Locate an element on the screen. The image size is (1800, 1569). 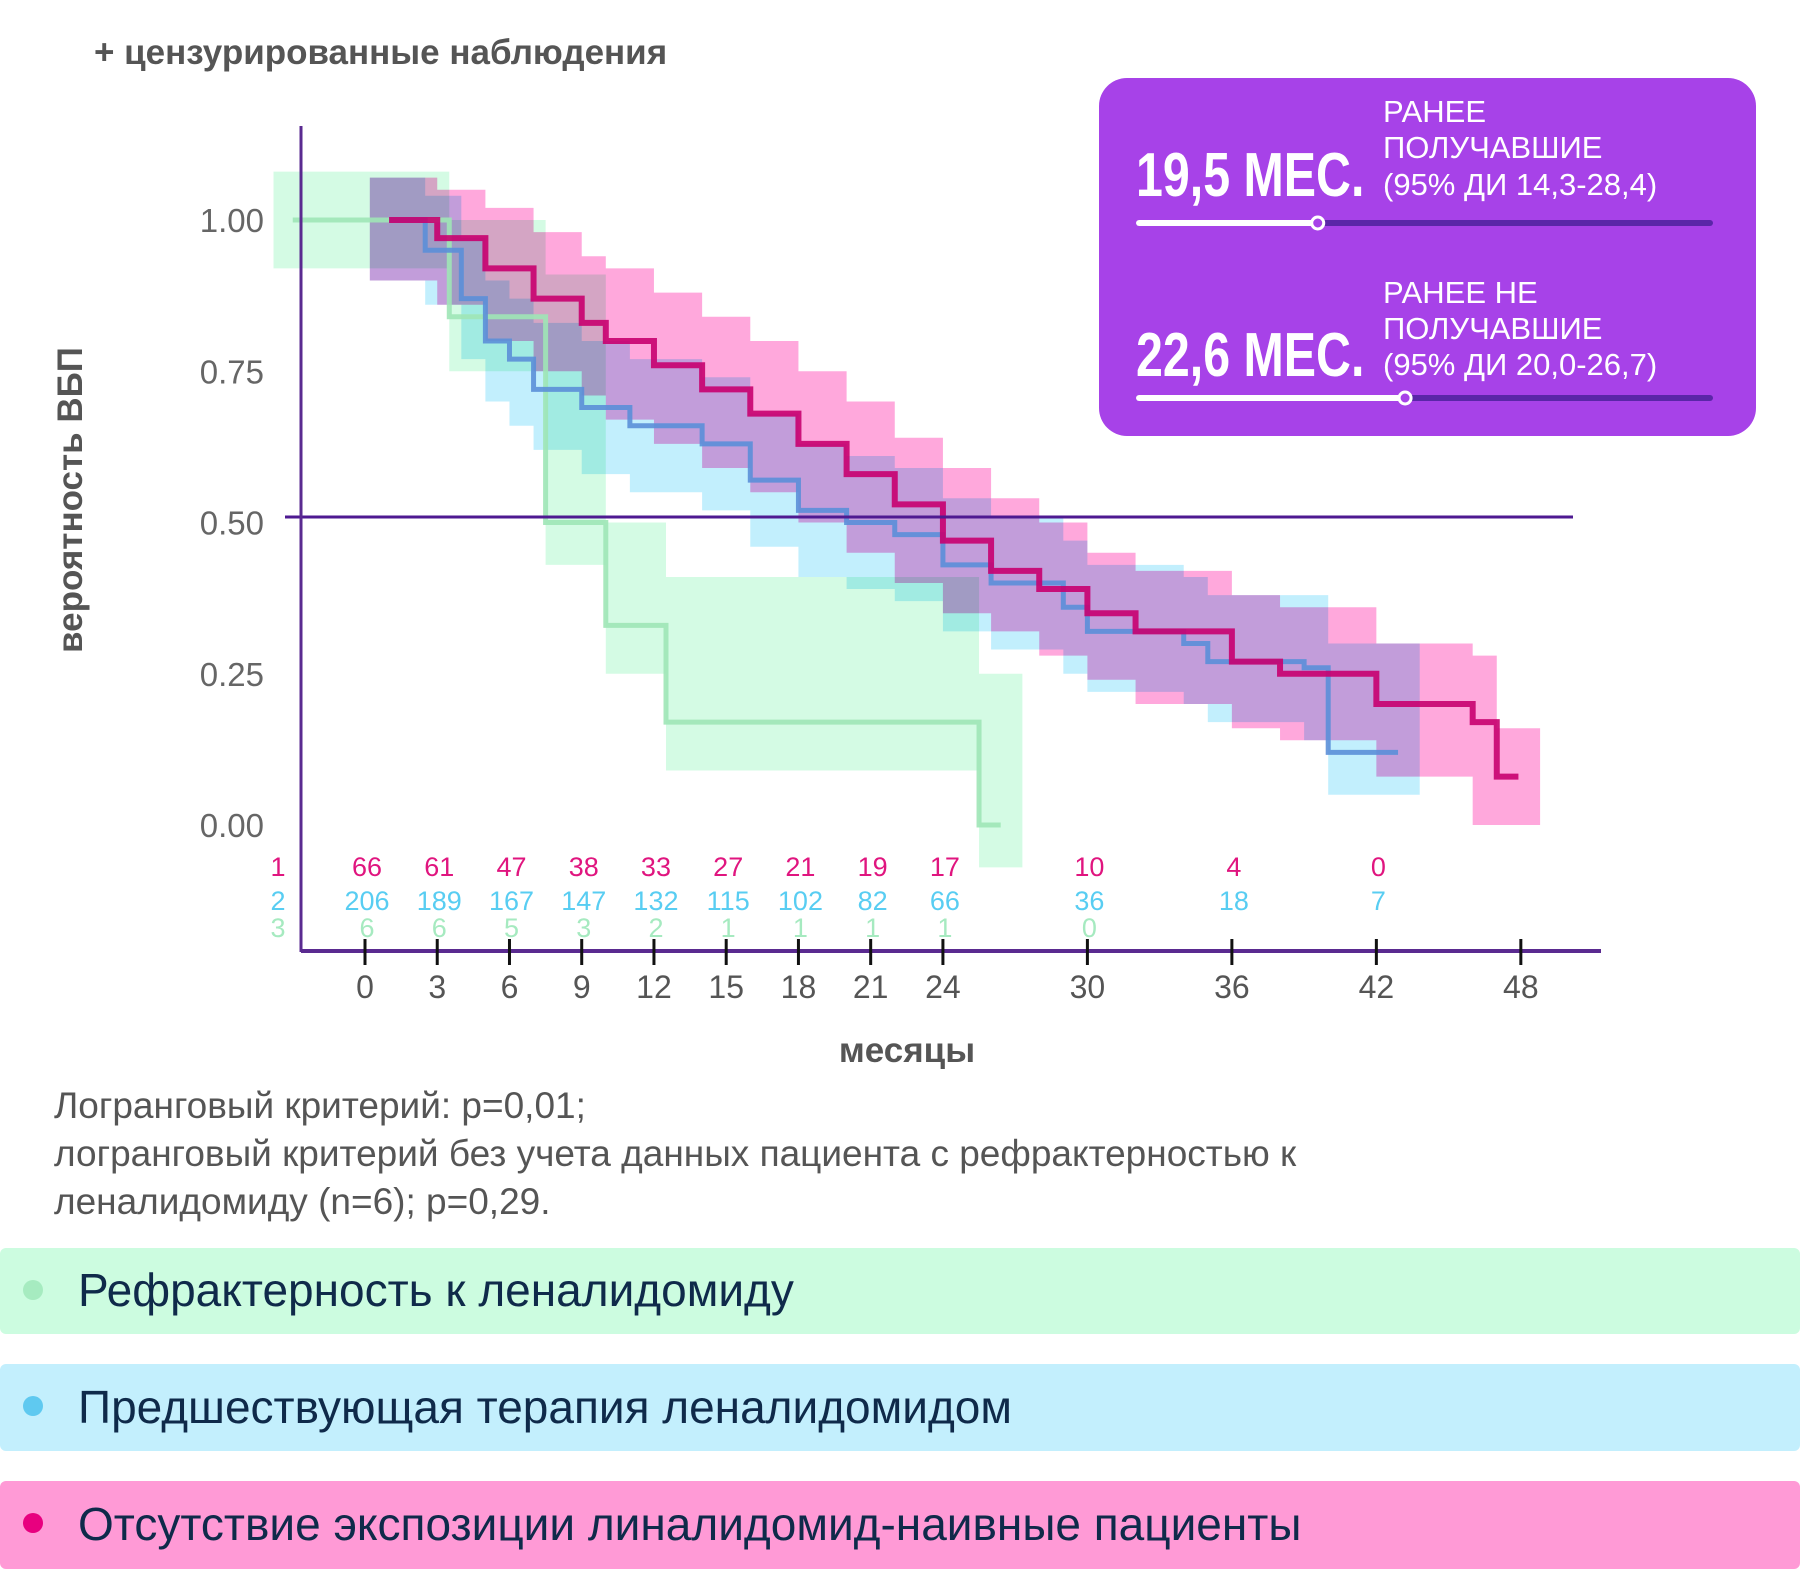
x-tick-label: 30 is located at coordinates (1088, 987).